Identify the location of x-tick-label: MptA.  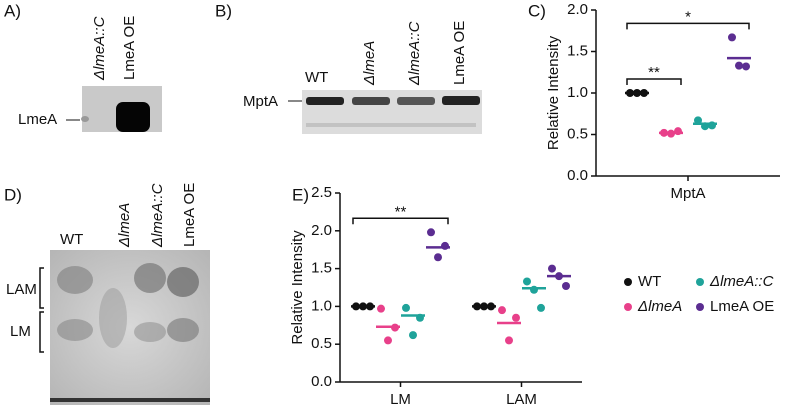
(687, 193).